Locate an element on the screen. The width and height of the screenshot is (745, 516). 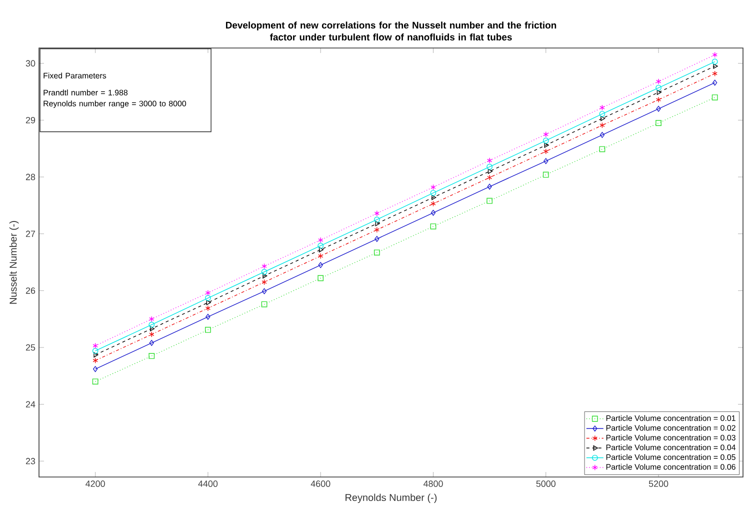
chart-title: Development of new correlations for the Nusselt number and the friction factor under turbulent flow of nanofluids in flat tubes is located at coordinates (391, 31).